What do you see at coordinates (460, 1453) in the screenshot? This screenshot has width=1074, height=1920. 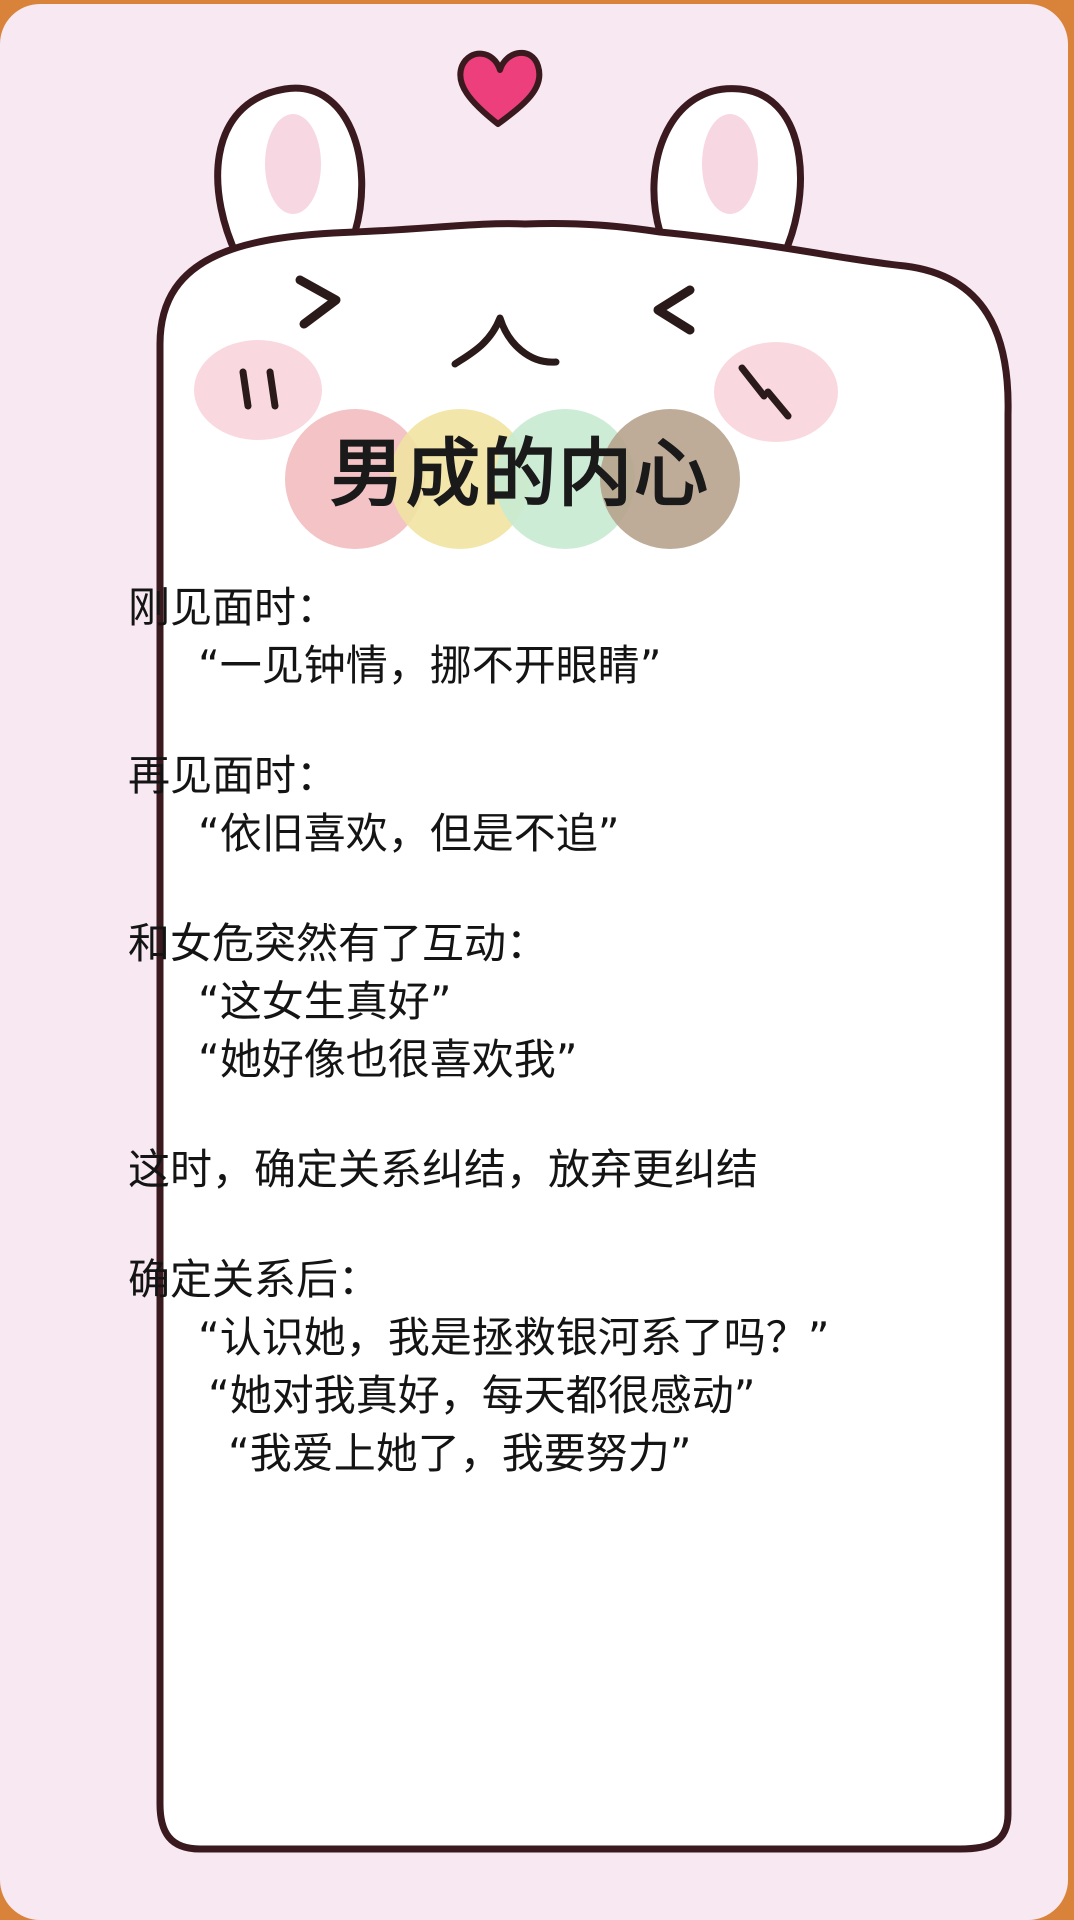 I see `quote-line: “我爱上她了，我要努力”` at bounding box center [460, 1453].